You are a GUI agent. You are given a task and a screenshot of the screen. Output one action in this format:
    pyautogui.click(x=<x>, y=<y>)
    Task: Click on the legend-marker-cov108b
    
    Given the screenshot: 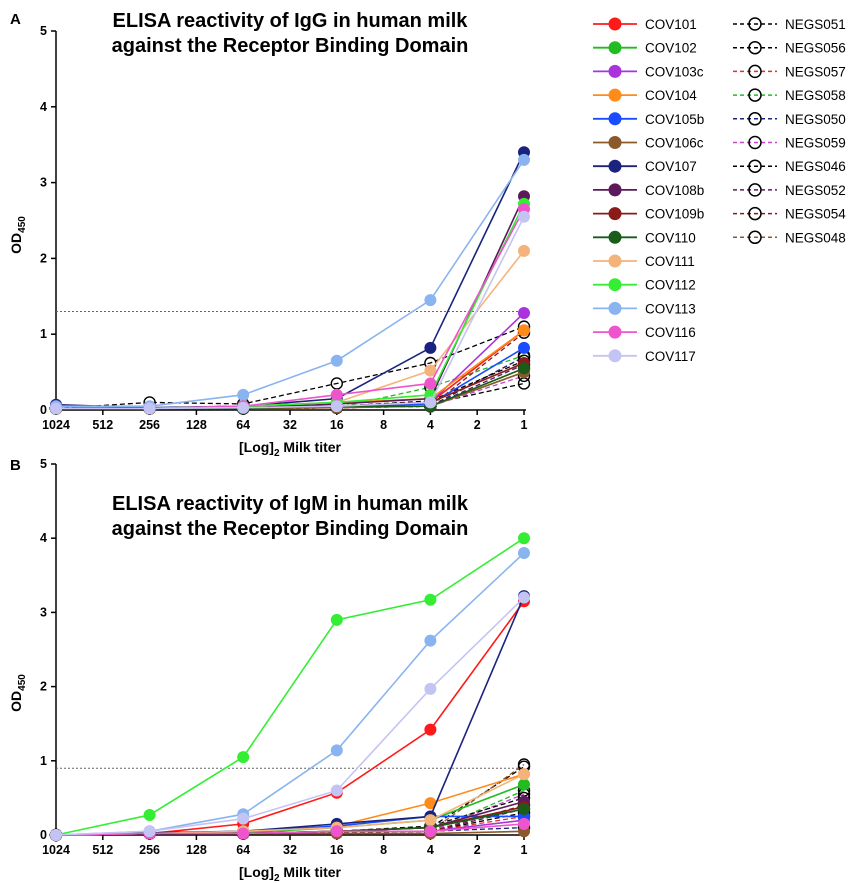 What is the action you would take?
    pyautogui.click(x=615, y=190)
    